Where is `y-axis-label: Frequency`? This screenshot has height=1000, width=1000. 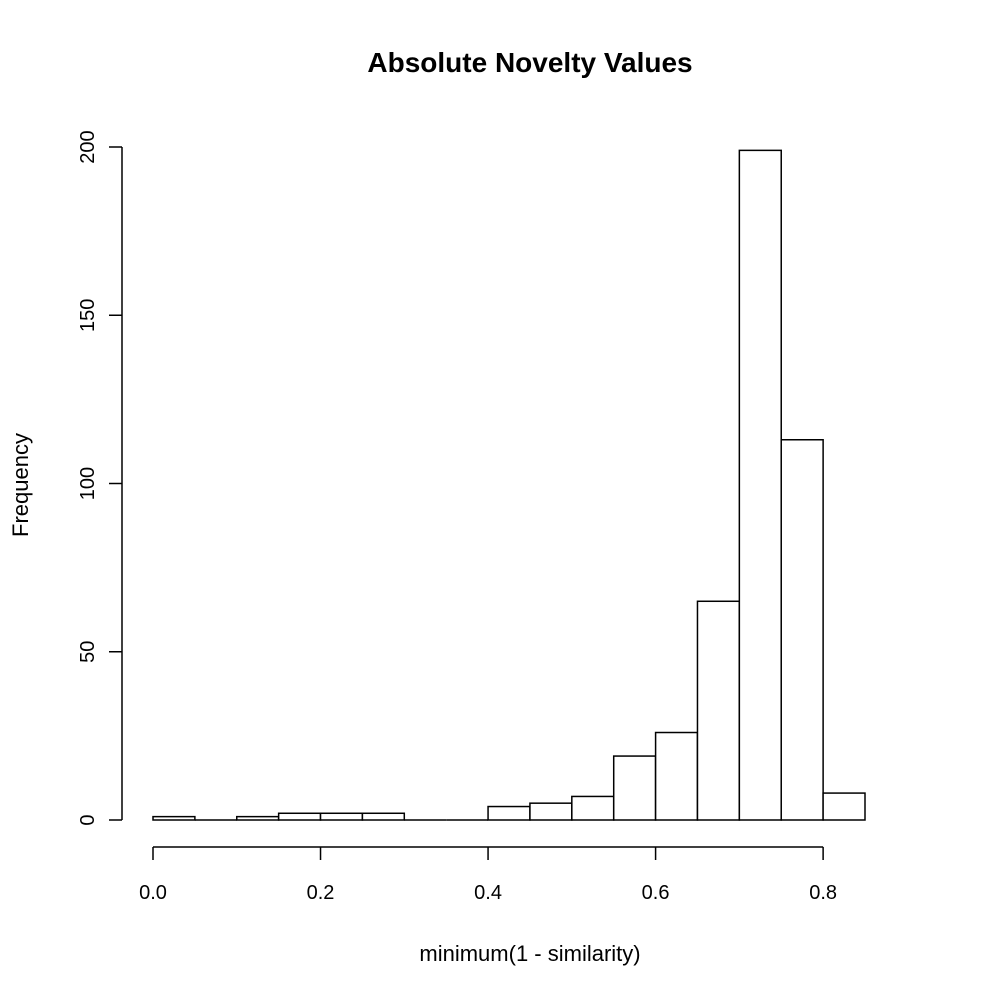
y-axis-label: Frequency is located at coordinates (20, 485).